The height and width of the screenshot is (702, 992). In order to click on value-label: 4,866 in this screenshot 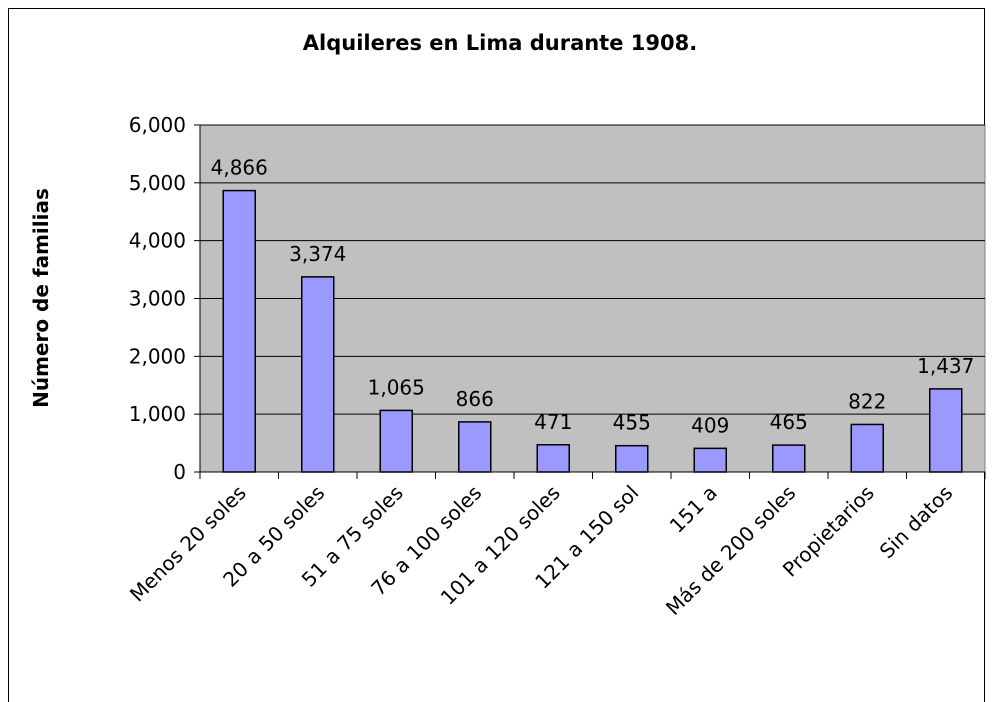, I will do `click(239, 168)`.